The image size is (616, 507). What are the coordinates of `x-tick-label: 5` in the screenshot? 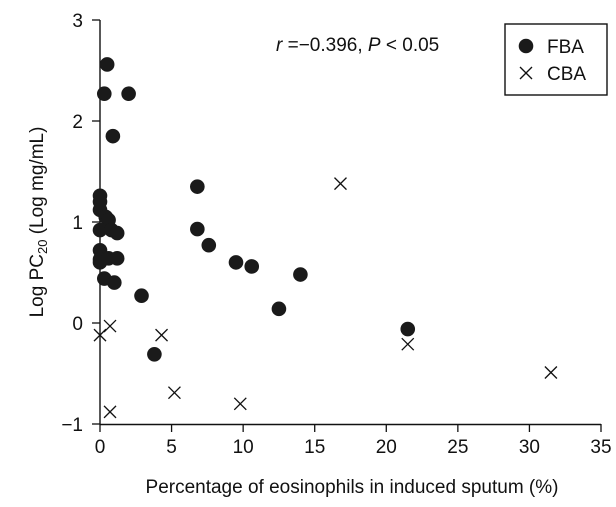 It's located at (171, 447).